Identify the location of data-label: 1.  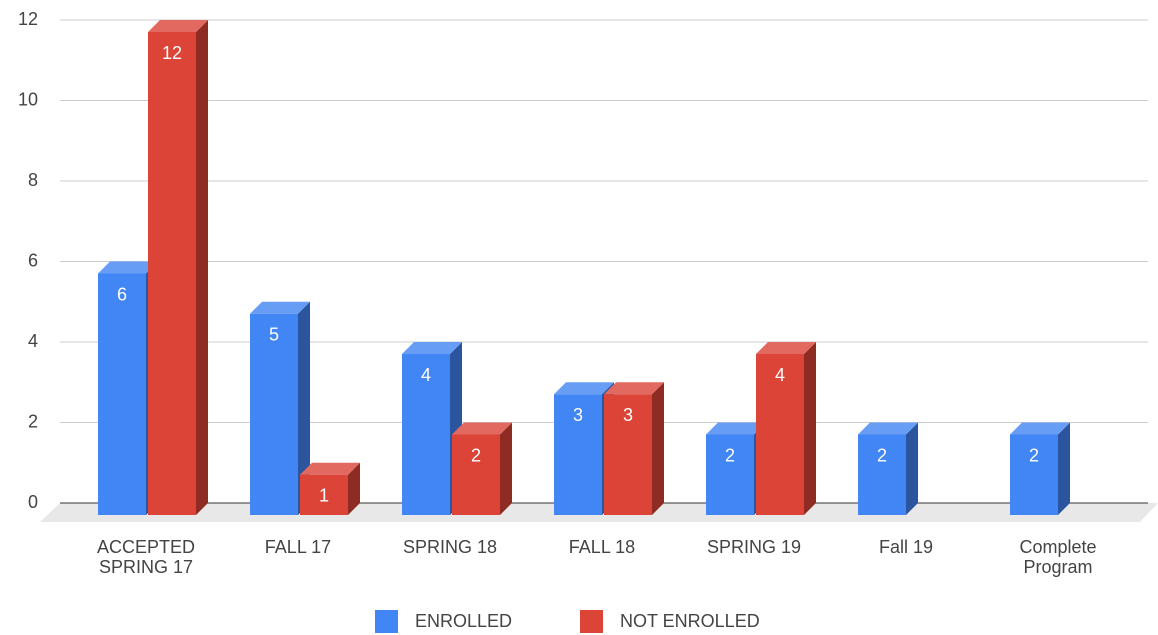
(324, 496).